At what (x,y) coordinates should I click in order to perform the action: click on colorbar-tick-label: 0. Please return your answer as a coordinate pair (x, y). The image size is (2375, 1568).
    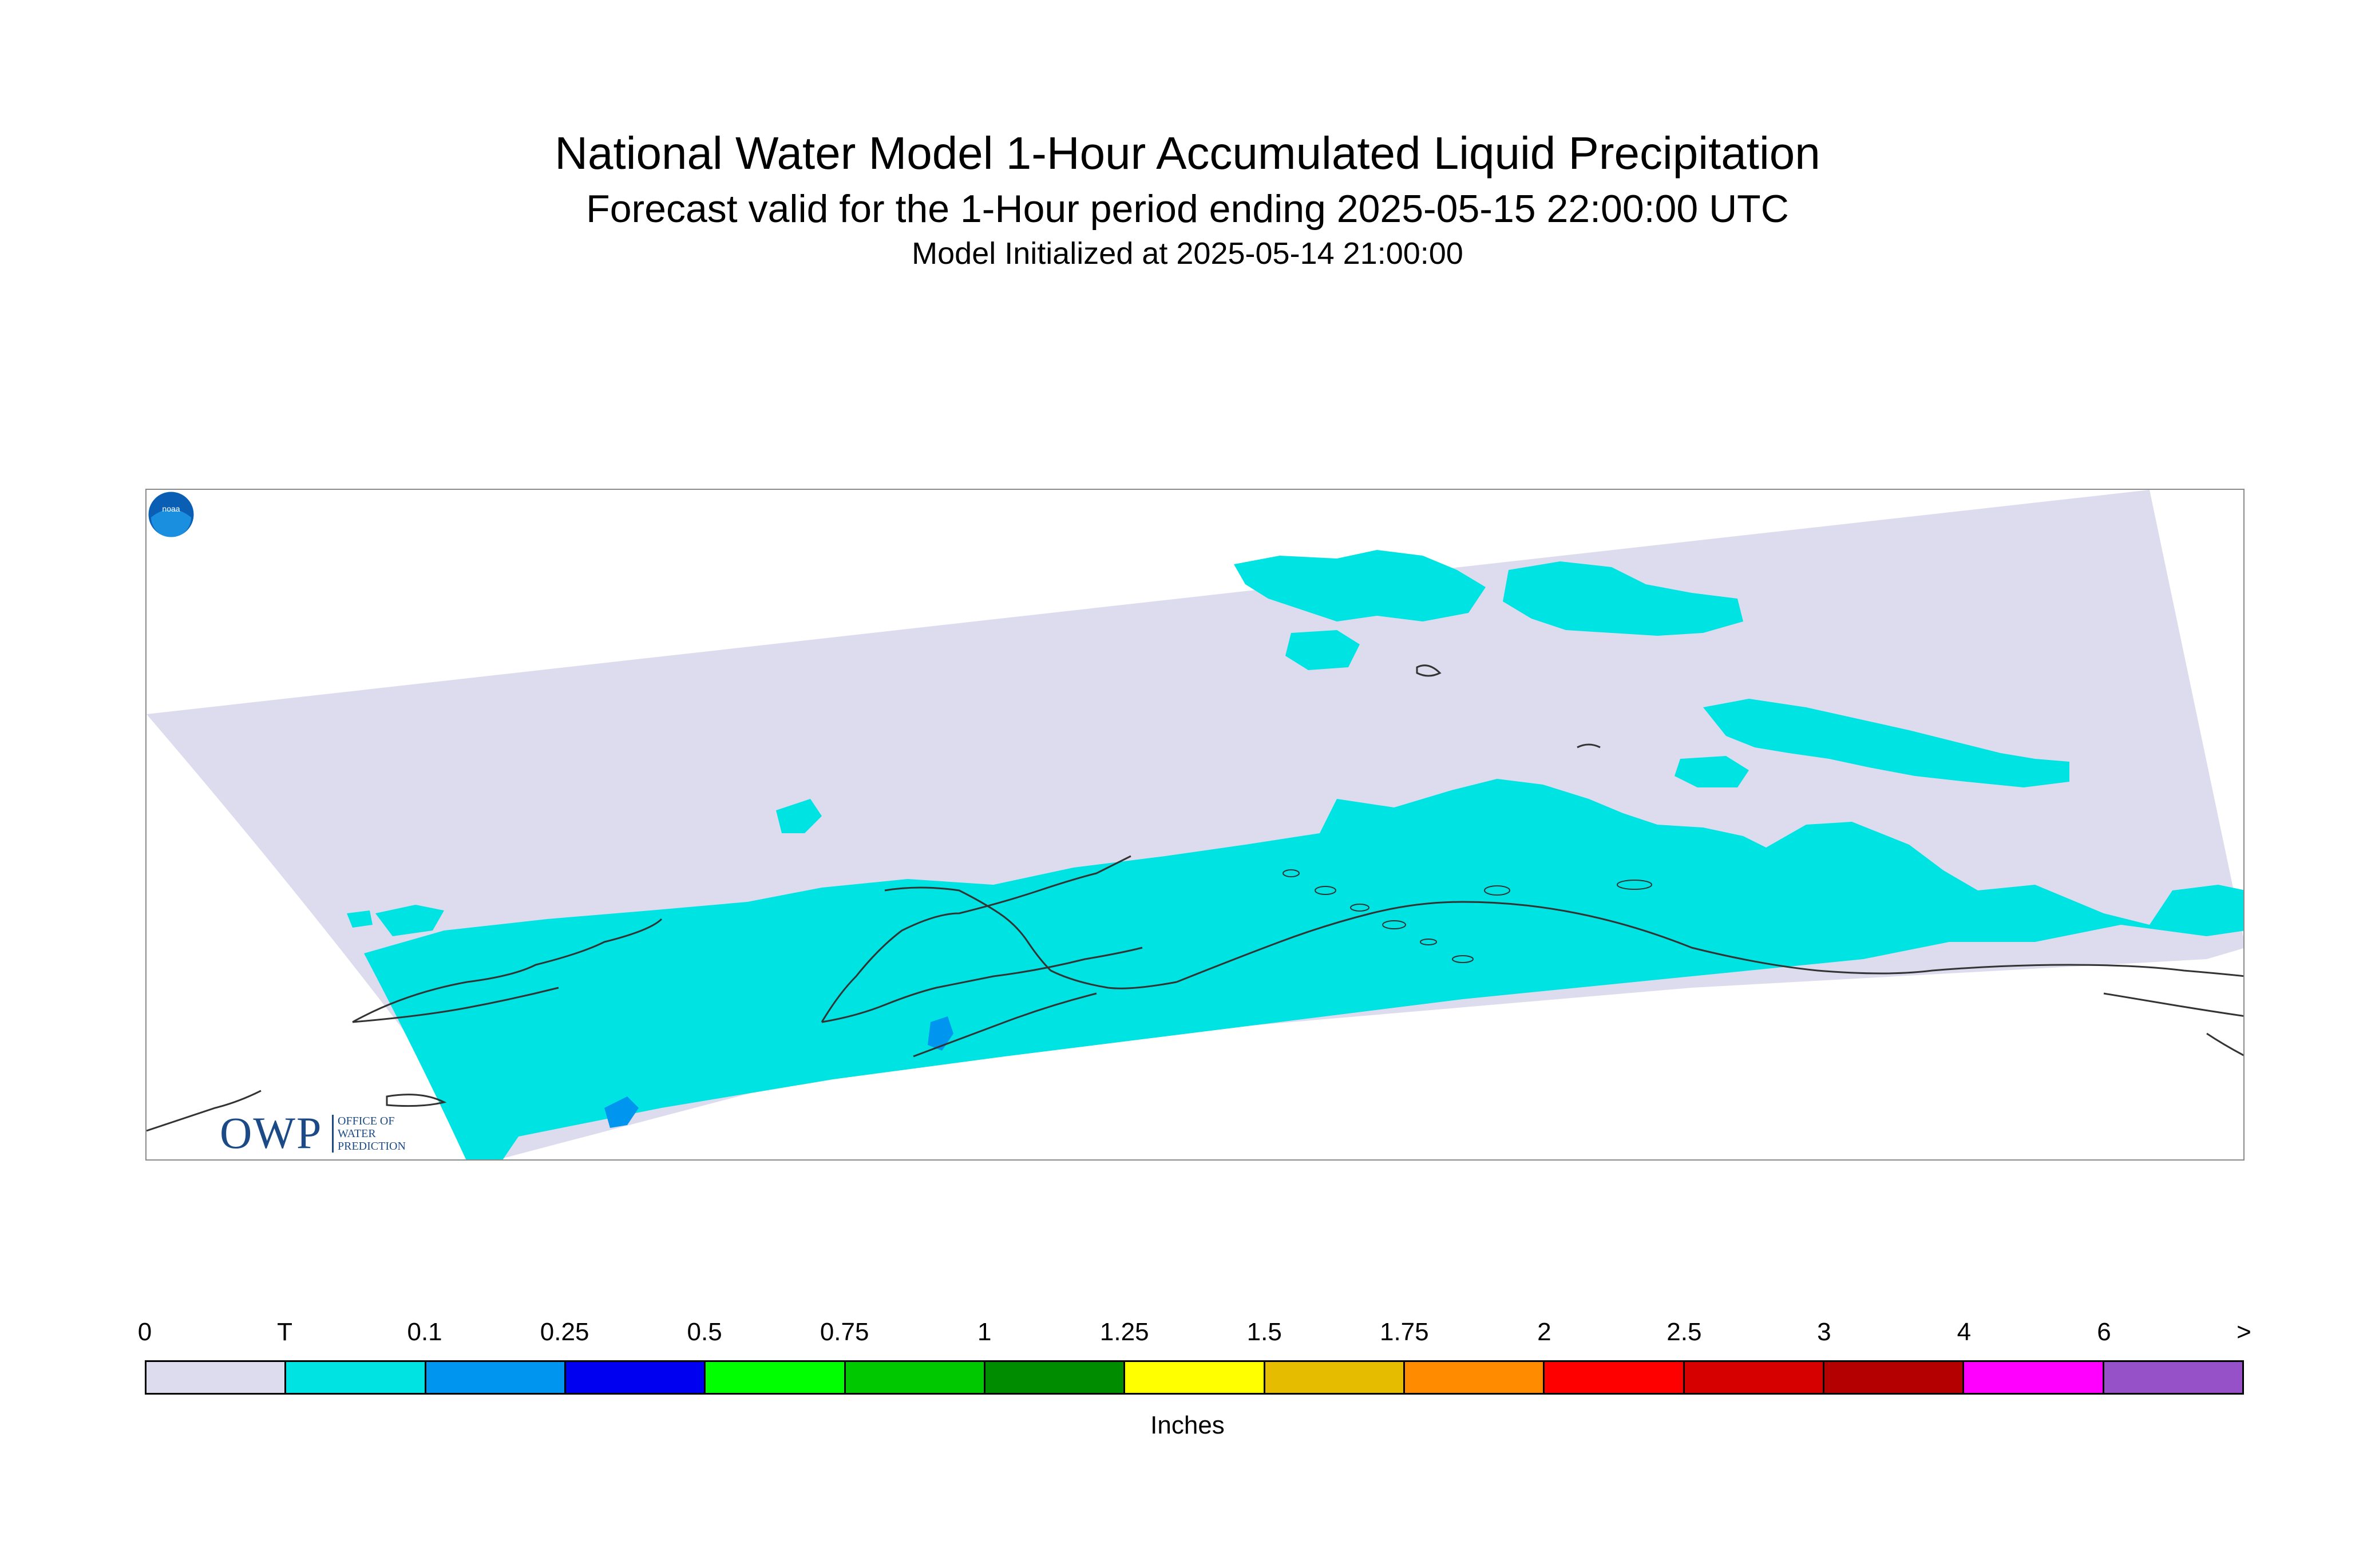
    Looking at the image, I should click on (144, 1332).